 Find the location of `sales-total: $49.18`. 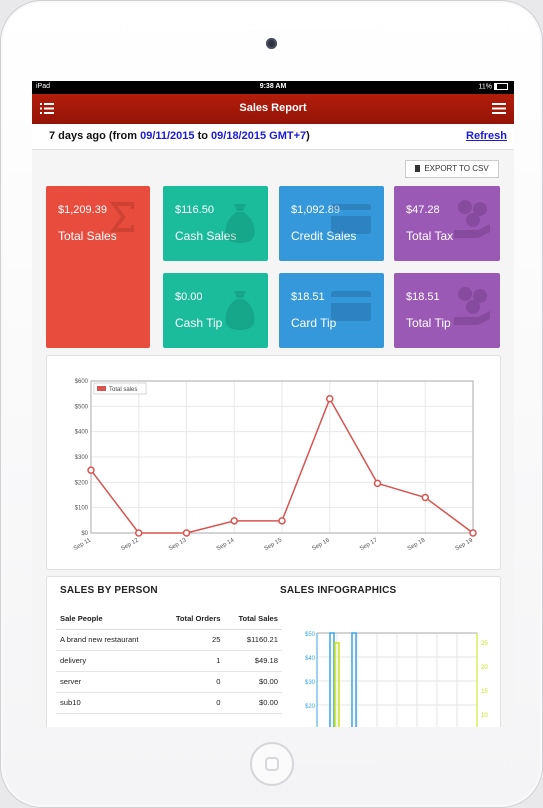

sales-total: $49.18 is located at coordinates (253, 661).